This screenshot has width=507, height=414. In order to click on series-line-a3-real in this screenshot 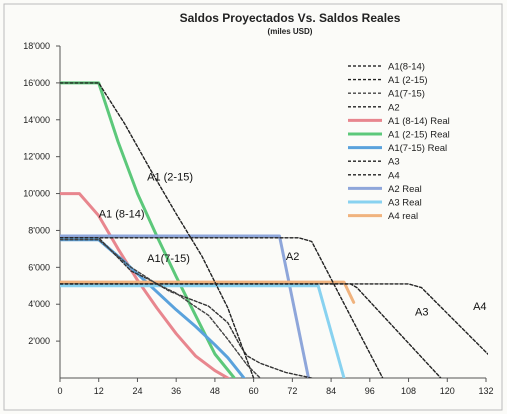, I will do `click(203, 331)`.